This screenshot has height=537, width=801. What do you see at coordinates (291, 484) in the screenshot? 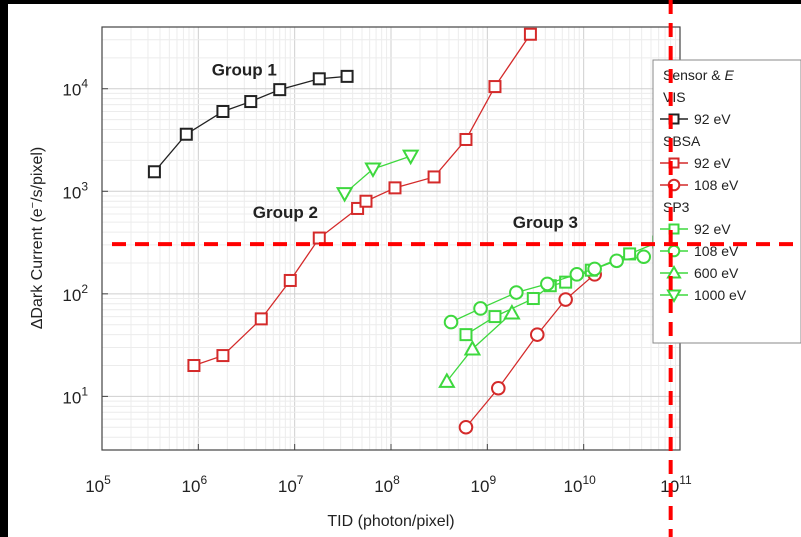
I see `x-tick-label: 10⁷` at bounding box center [291, 484].